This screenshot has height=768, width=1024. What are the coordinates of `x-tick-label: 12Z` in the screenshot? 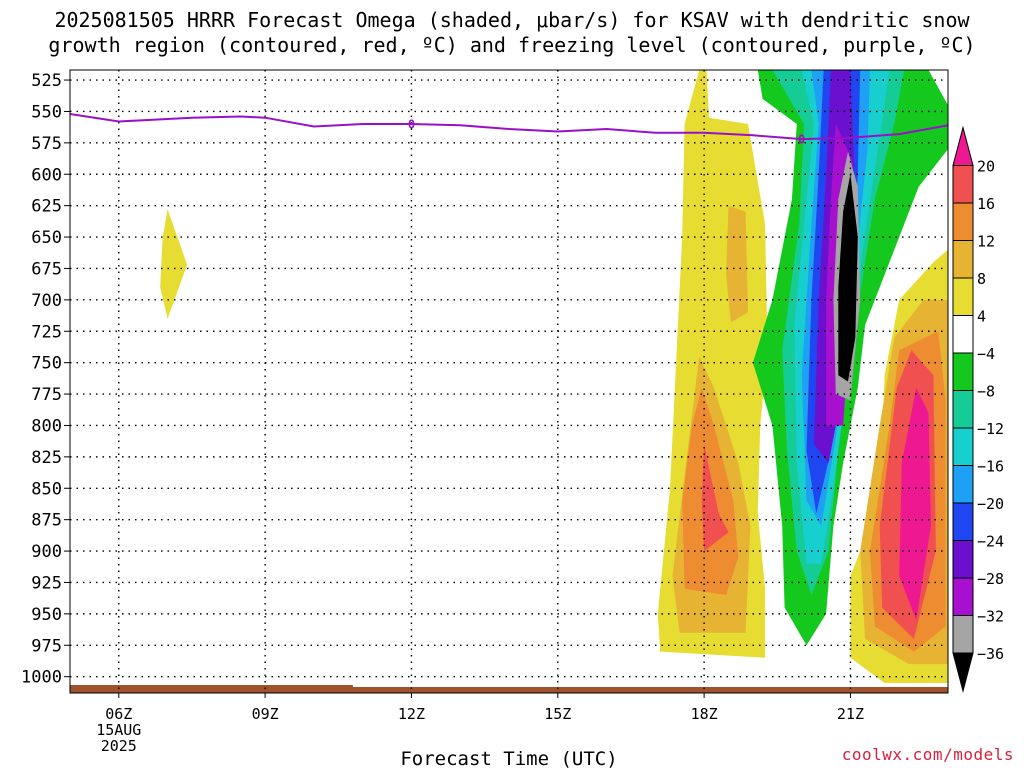 It's located at (411, 714).